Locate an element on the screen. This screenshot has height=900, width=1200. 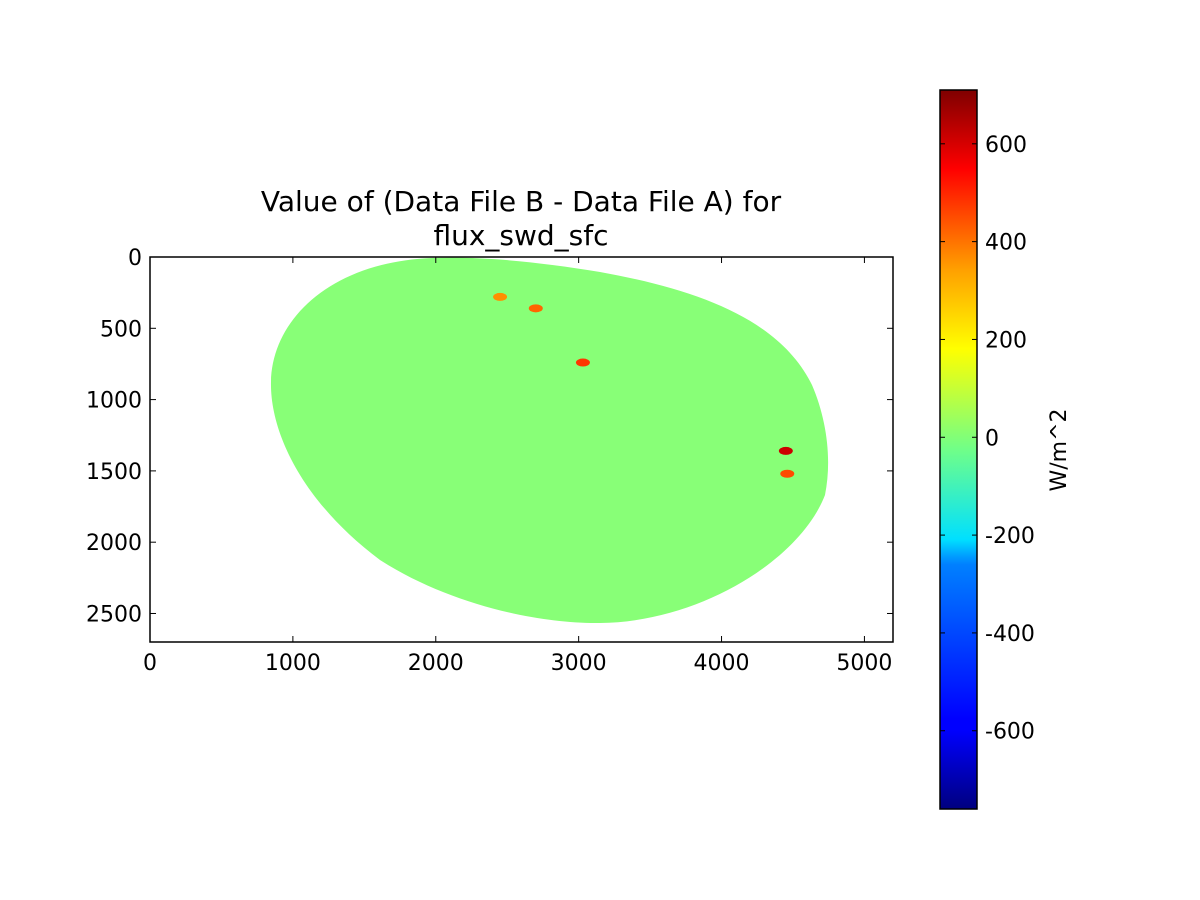
y-tick-label: 1000 is located at coordinates (114, 401).